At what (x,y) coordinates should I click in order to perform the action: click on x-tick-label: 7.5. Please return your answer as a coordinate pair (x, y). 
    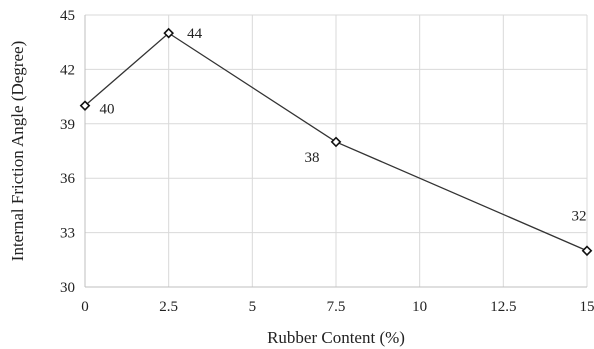
    Looking at the image, I should click on (336, 307).